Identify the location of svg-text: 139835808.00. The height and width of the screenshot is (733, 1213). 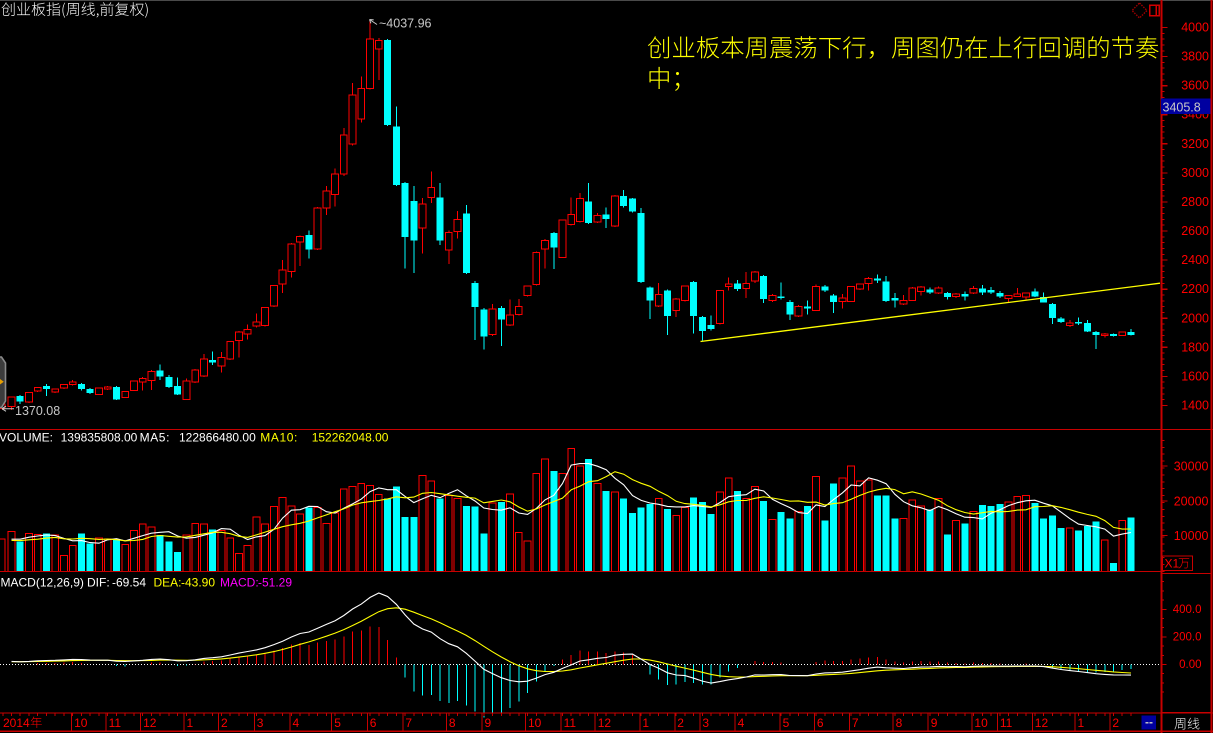
(99, 438).